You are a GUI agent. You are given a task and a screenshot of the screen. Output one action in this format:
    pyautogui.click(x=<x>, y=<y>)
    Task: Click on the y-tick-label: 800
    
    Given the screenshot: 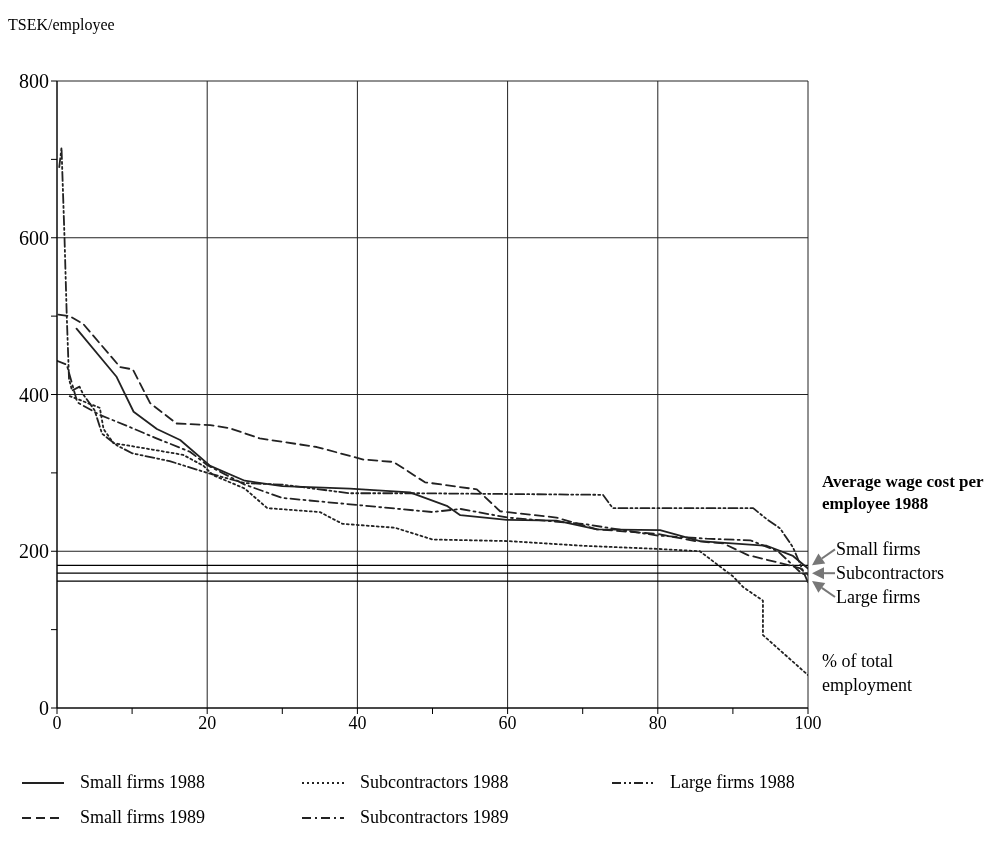 What is the action you would take?
    pyautogui.click(x=34, y=81)
    